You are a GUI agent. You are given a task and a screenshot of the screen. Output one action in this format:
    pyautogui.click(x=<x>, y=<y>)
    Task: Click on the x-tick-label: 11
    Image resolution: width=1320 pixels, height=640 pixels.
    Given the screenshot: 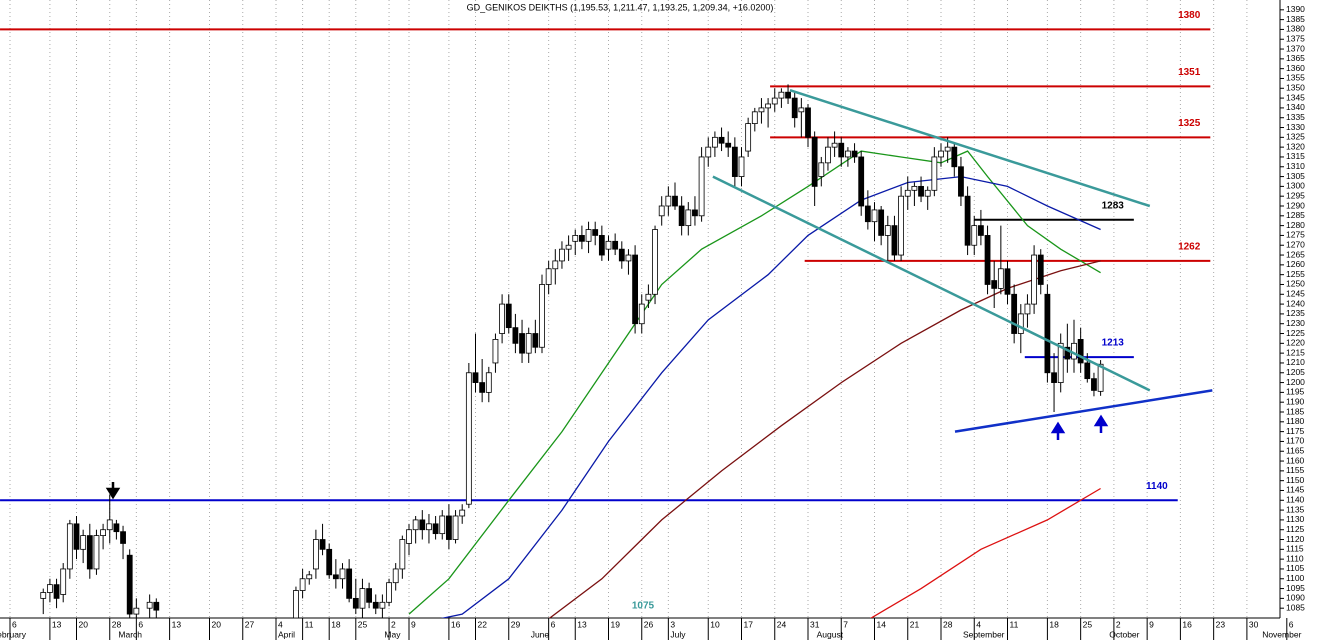 What is the action you would take?
    pyautogui.click(x=309, y=624)
    